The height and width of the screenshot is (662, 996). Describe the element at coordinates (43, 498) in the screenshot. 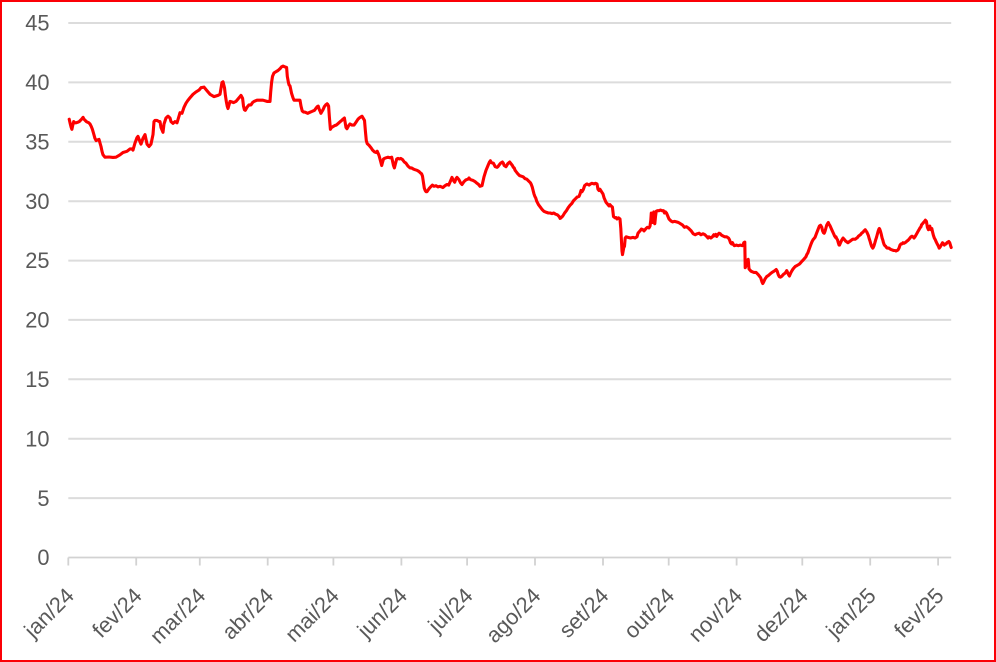

I see `svg-text: 5` at that location.